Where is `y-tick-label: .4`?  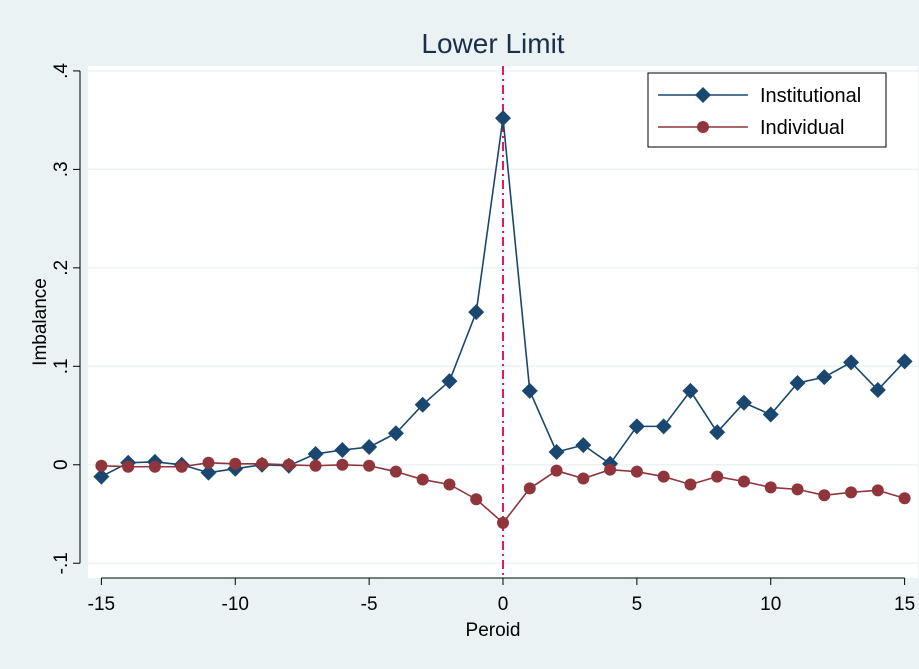 y-tick-label: .4 is located at coordinates (61, 71).